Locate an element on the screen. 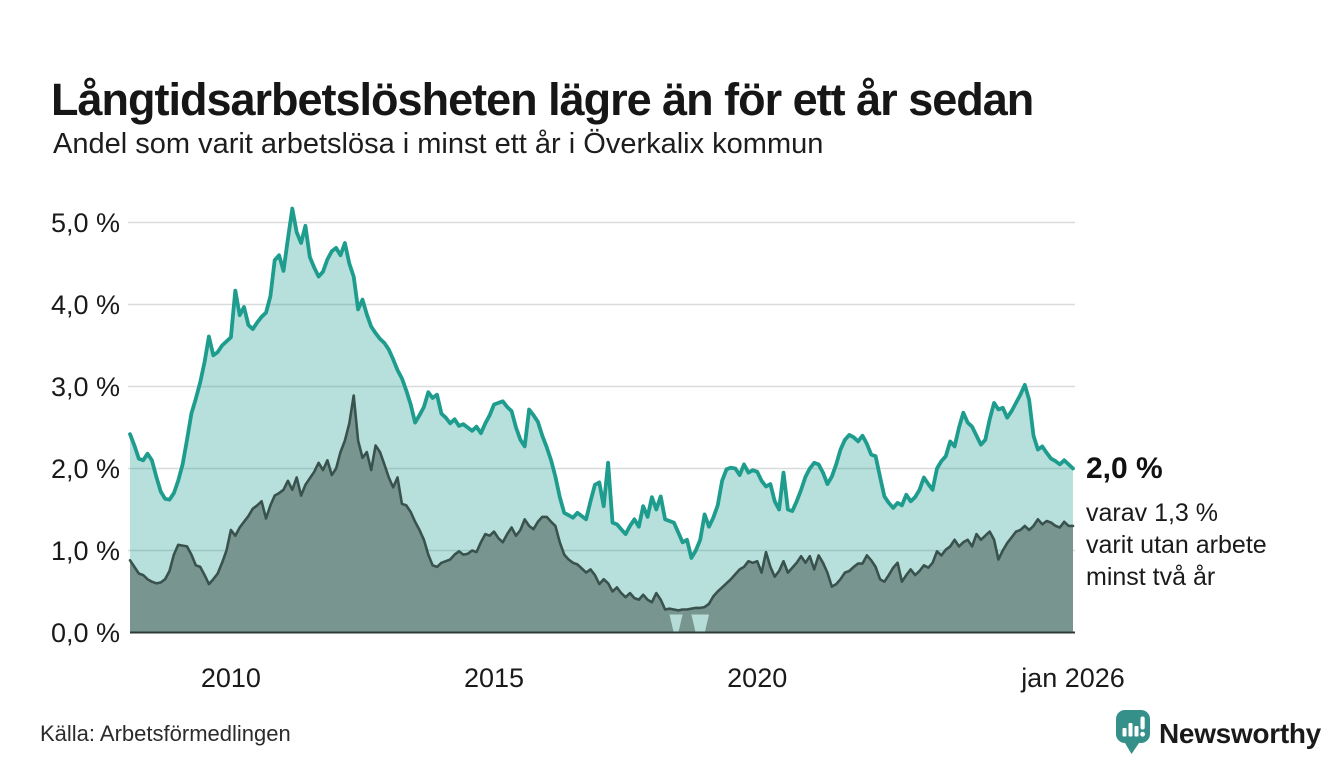 The height and width of the screenshot is (780, 1340). y-axis-tick-label: 1,0 % is located at coordinates (85, 551).